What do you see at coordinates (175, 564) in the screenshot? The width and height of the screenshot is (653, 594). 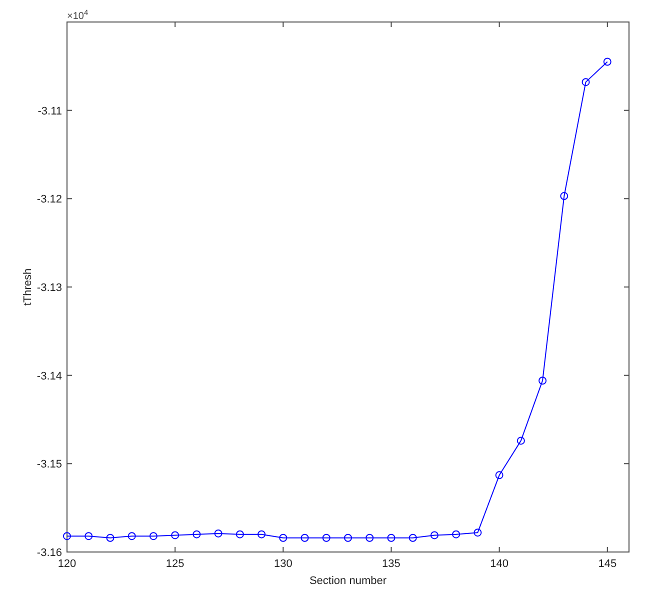 I see `x-tick-label: 125` at bounding box center [175, 564].